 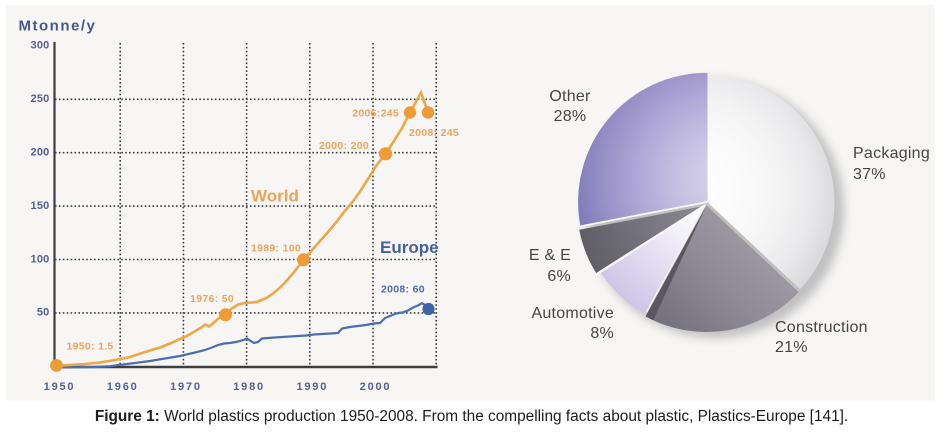 What do you see at coordinates (276, 249) in the screenshot?
I see `svg-text: 1989: 100` at bounding box center [276, 249].